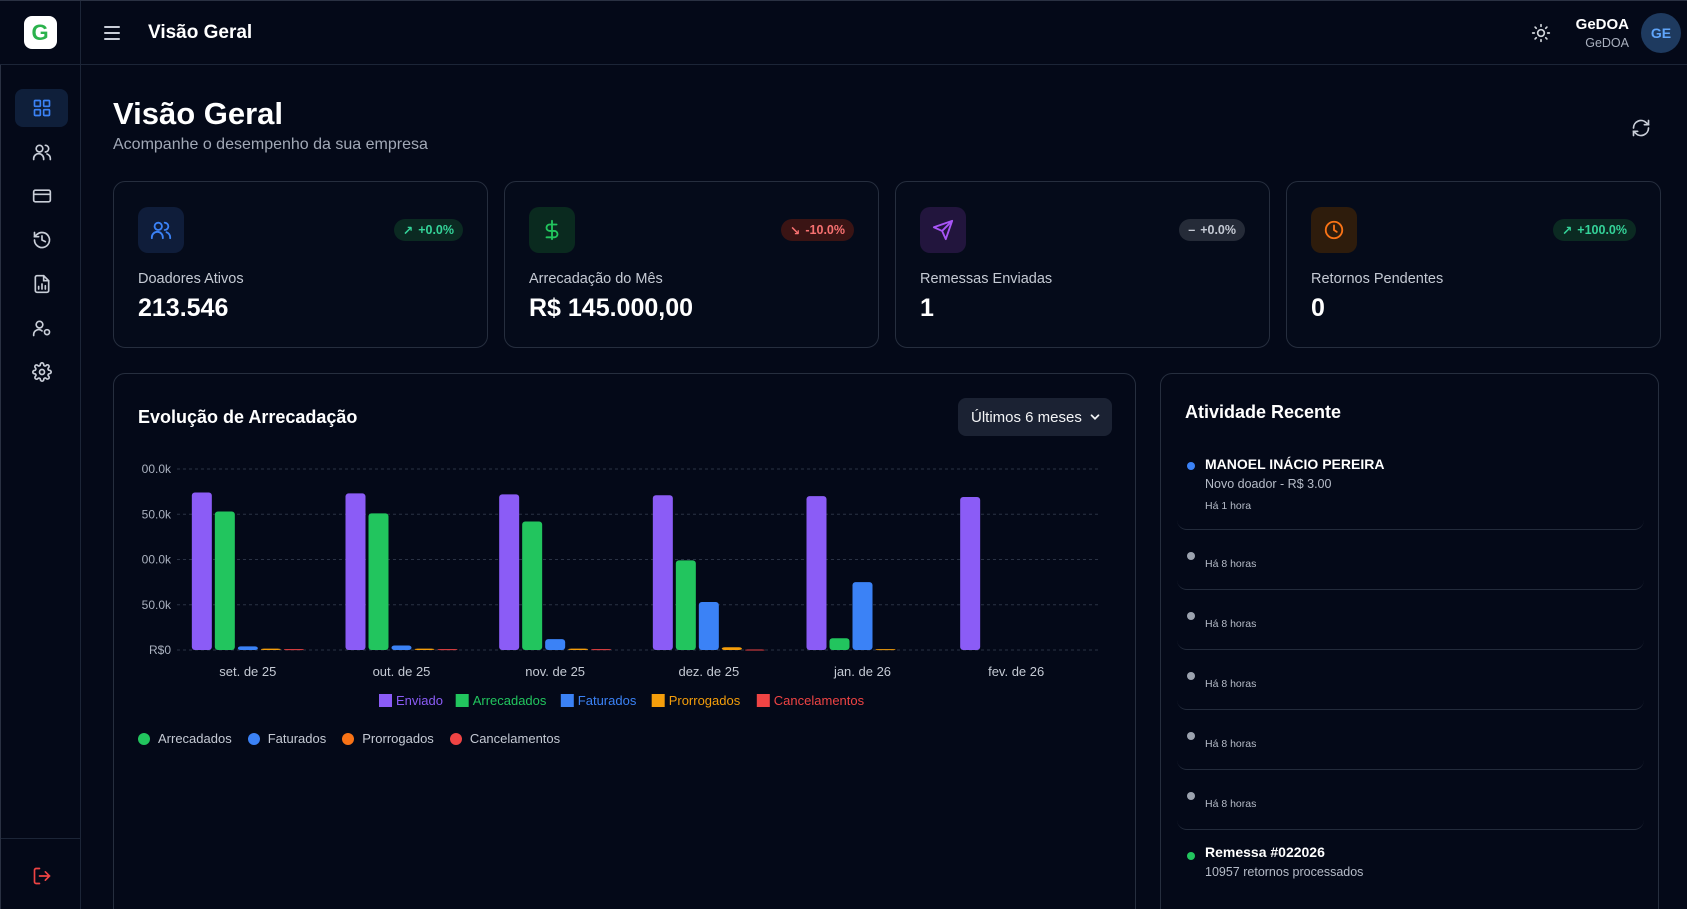  I want to click on legend-item-cancelamentos: Cancelamentos, so click(505, 738).